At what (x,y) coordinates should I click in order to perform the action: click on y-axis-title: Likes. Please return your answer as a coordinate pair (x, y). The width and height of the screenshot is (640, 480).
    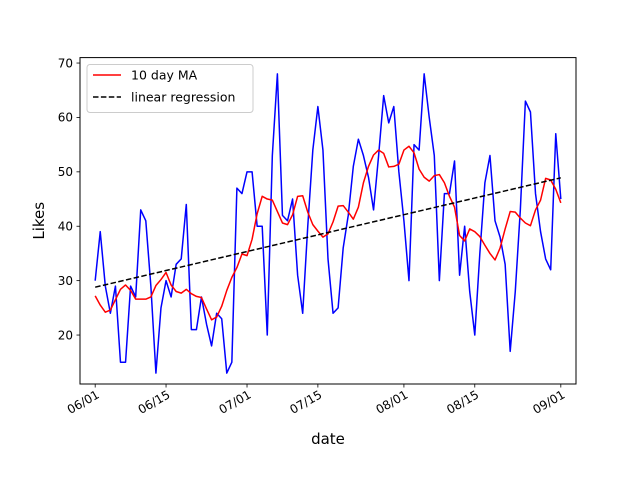
    Looking at the image, I should click on (39, 221).